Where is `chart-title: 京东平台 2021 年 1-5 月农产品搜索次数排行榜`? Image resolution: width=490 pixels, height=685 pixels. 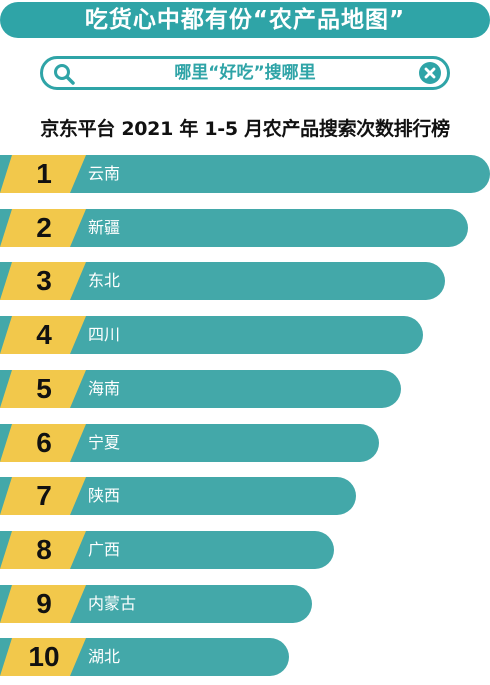 chart-title: 京东平台 2021 年 1-5 月农产品搜索次数排行榜 is located at coordinates (245, 129).